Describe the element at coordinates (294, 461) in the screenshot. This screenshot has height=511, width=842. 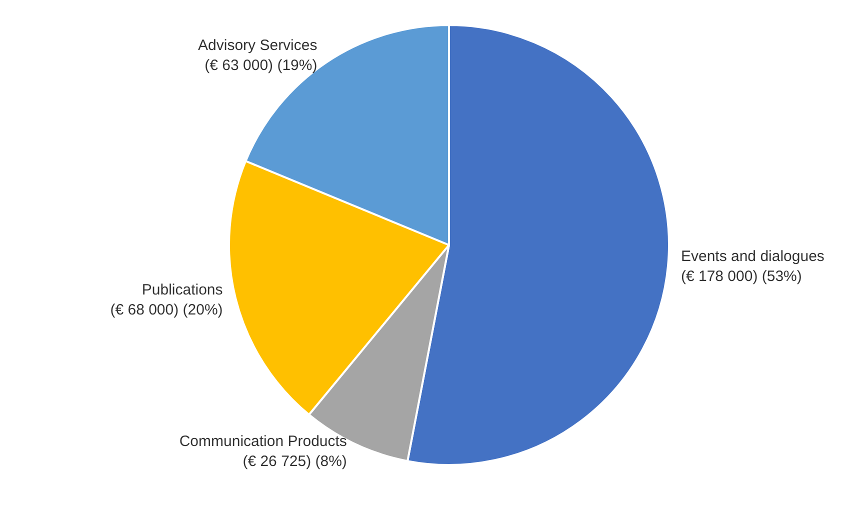
I see `data-label: (€ 26 725) (8%)` at that location.